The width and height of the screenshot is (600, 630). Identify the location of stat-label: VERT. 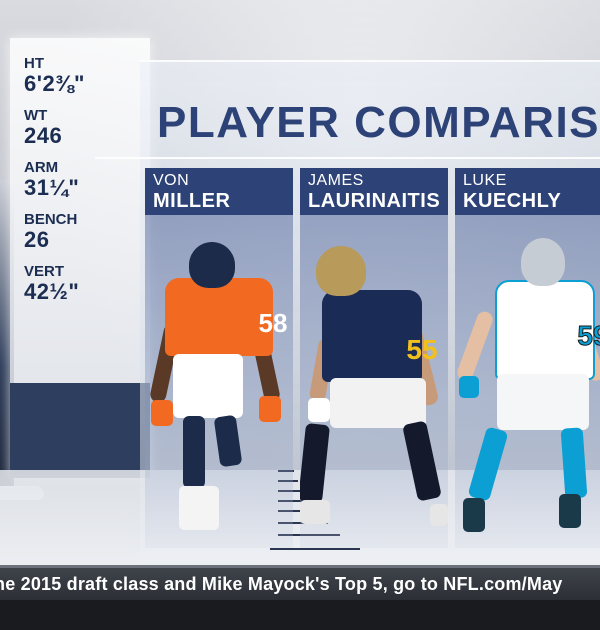
(44, 271).